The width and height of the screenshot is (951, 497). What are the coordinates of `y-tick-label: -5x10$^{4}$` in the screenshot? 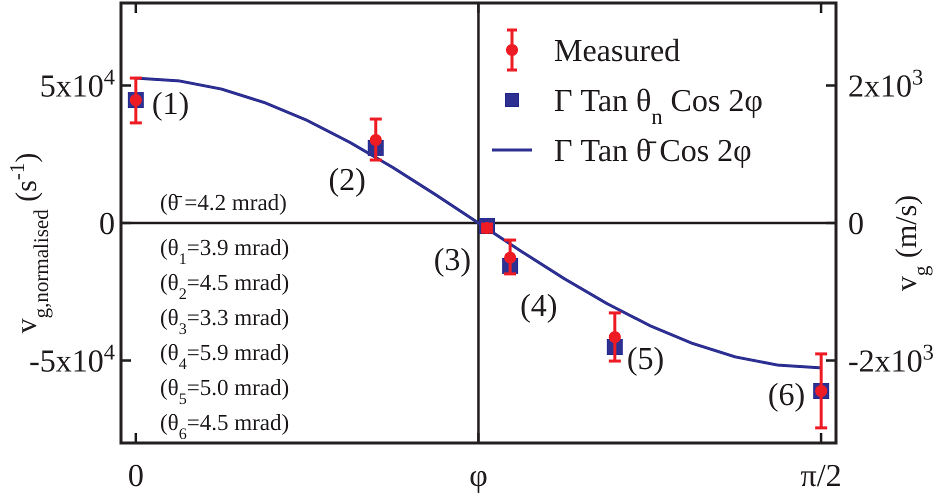 It's located at (72, 358).